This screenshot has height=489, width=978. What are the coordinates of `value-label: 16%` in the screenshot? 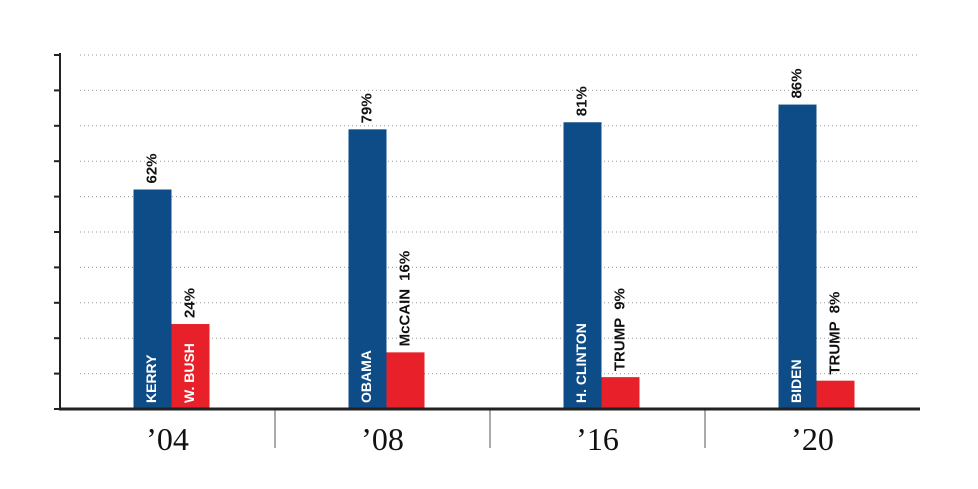 It's located at (404, 266).